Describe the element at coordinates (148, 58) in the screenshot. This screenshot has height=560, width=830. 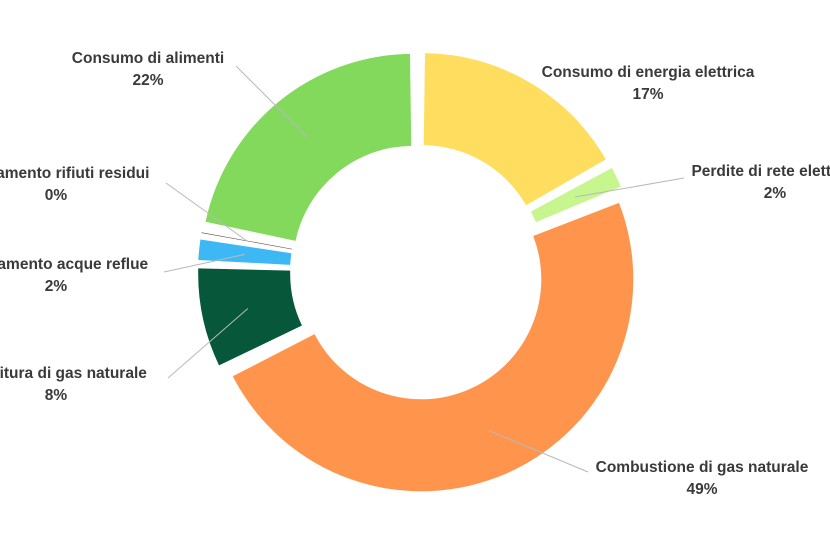
I see `slice-label-6: Consumo di alimenti` at that location.